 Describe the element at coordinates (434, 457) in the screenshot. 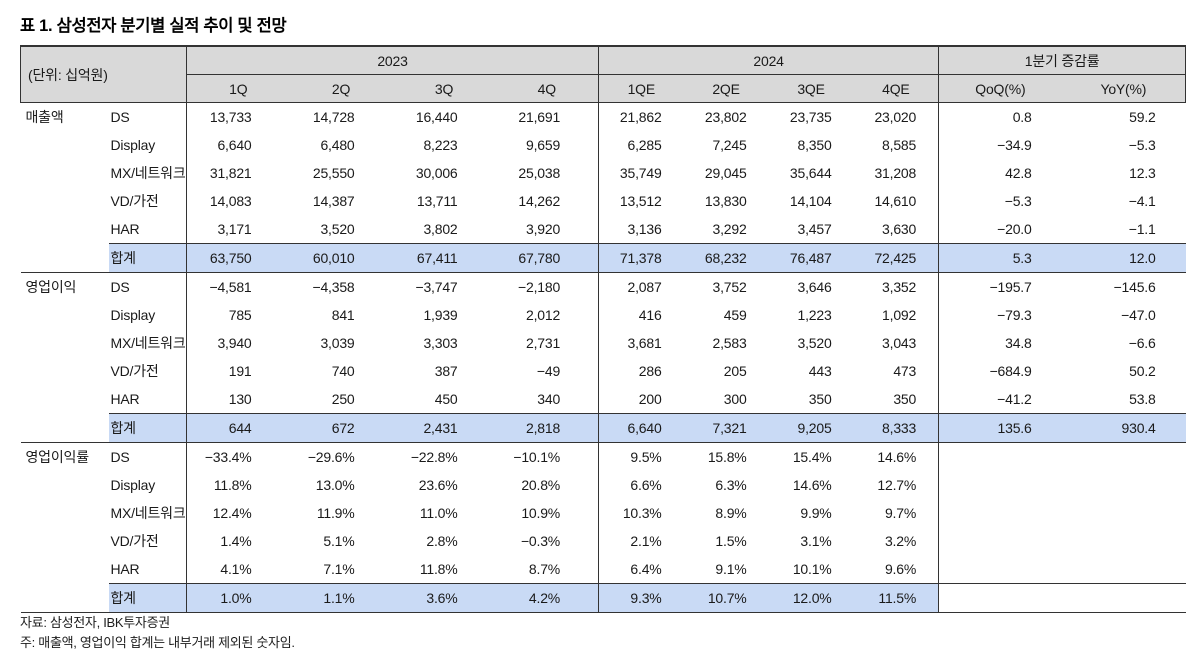

I see `value-cell: −22.8%` at that location.